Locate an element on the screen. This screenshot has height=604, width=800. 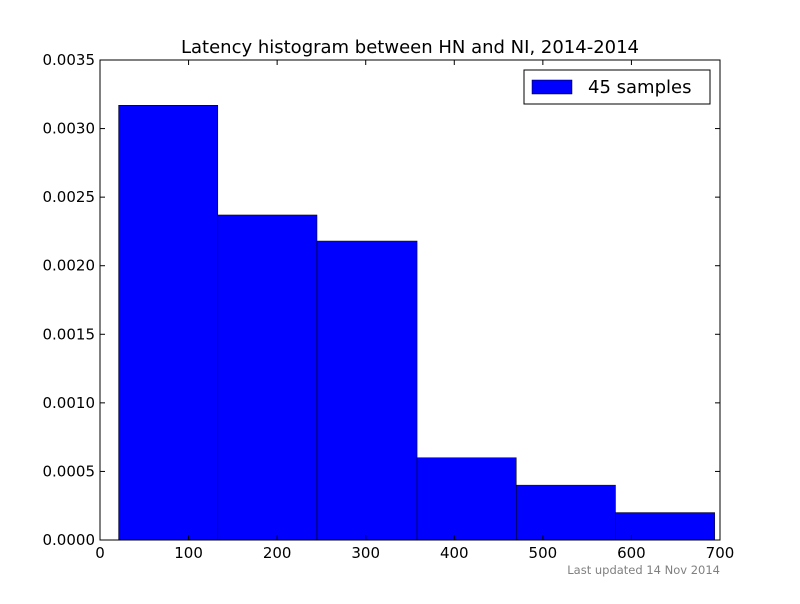
x-tick-label-0: 0 is located at coordinates (100, 553).